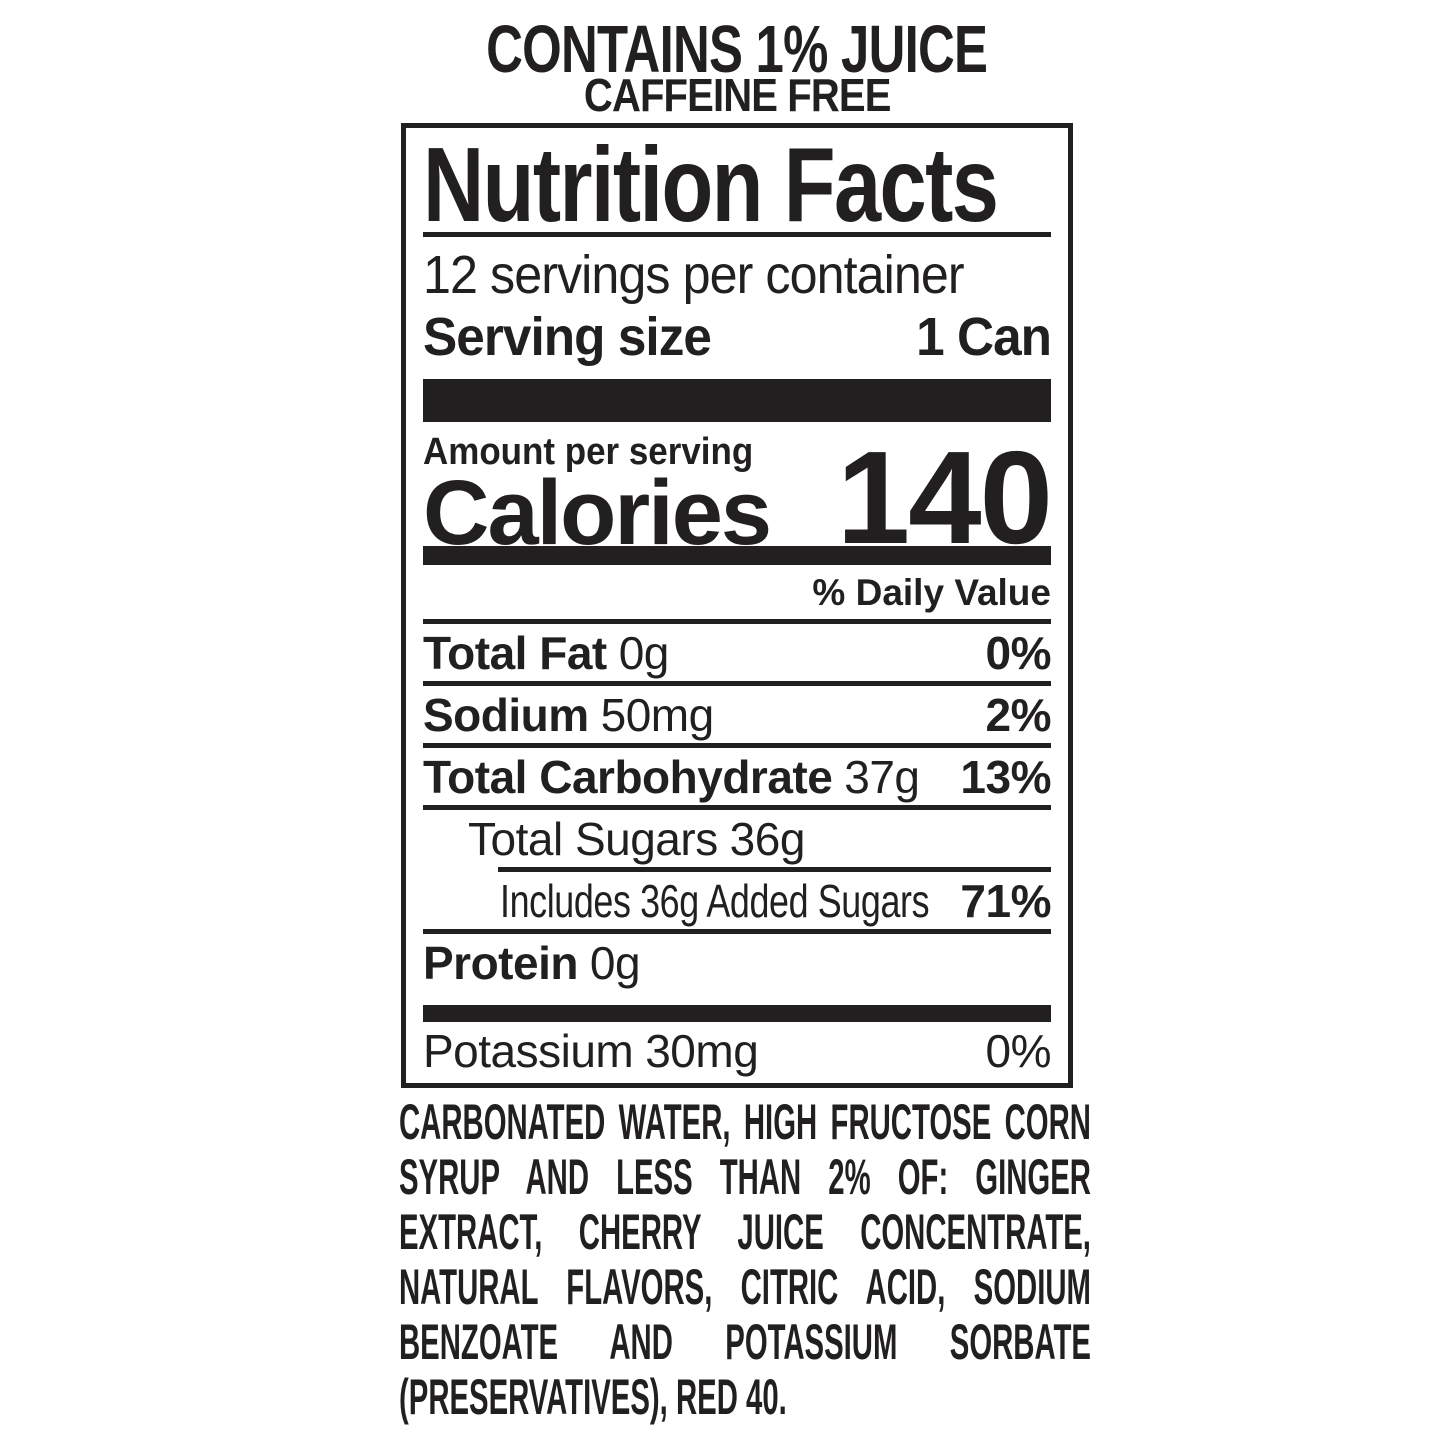  I want to click on nutrient-name-amount: Includes 36g Added Sugars, so click(715, 901).